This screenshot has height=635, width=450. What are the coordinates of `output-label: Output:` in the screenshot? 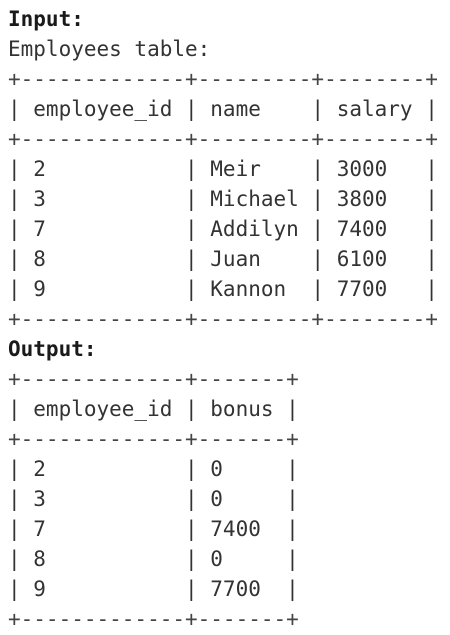 It's located at (52, 349).